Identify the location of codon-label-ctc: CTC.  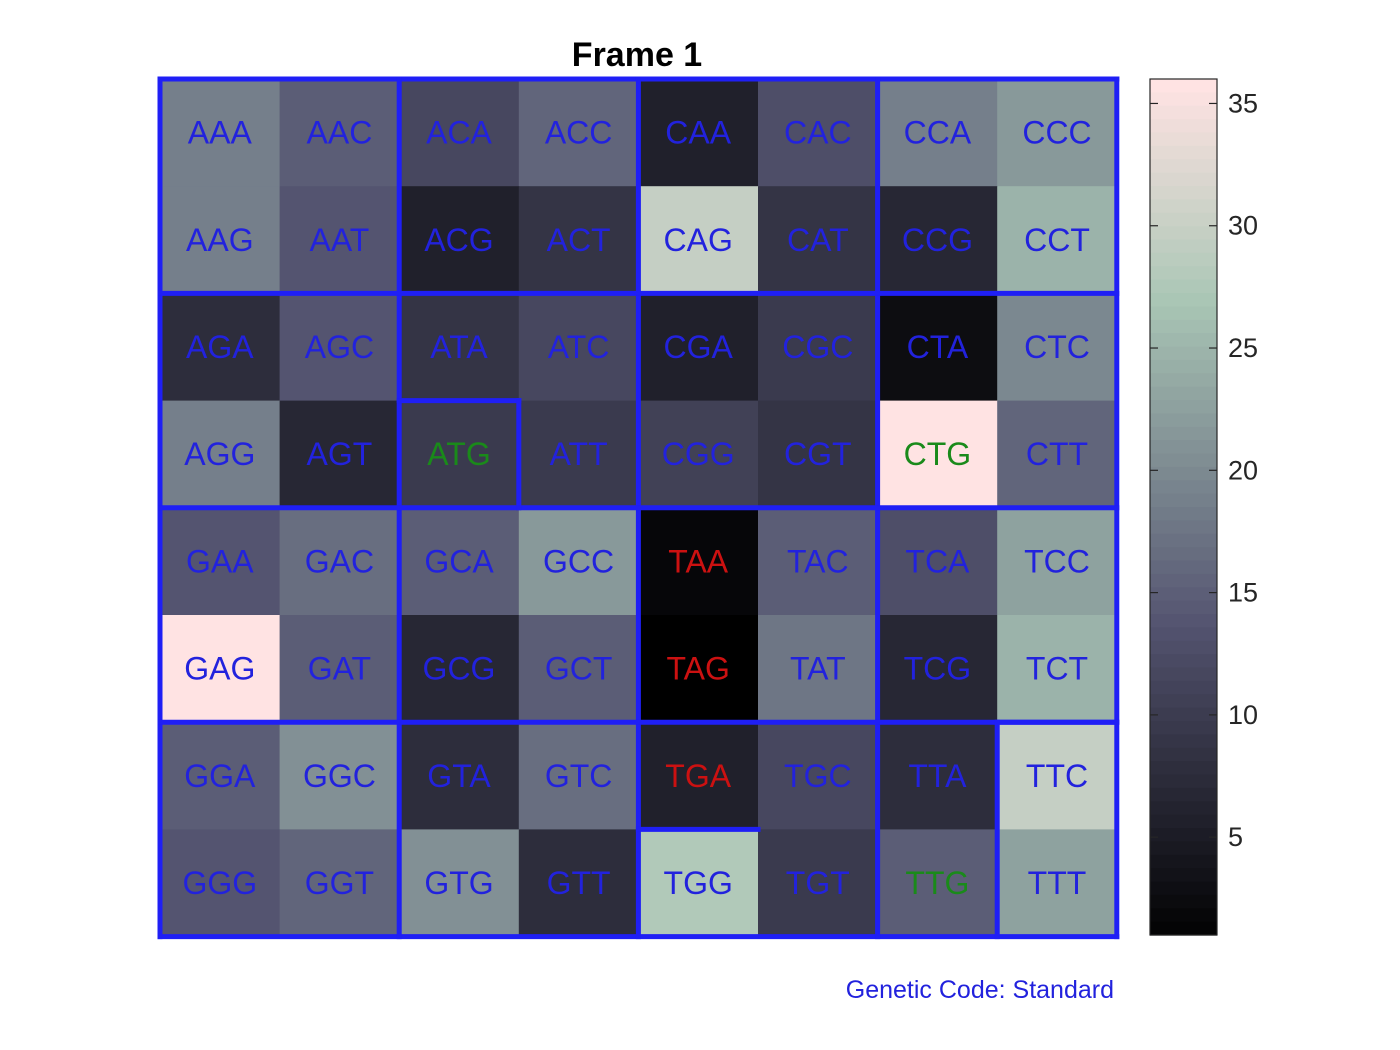
(1057, 347).